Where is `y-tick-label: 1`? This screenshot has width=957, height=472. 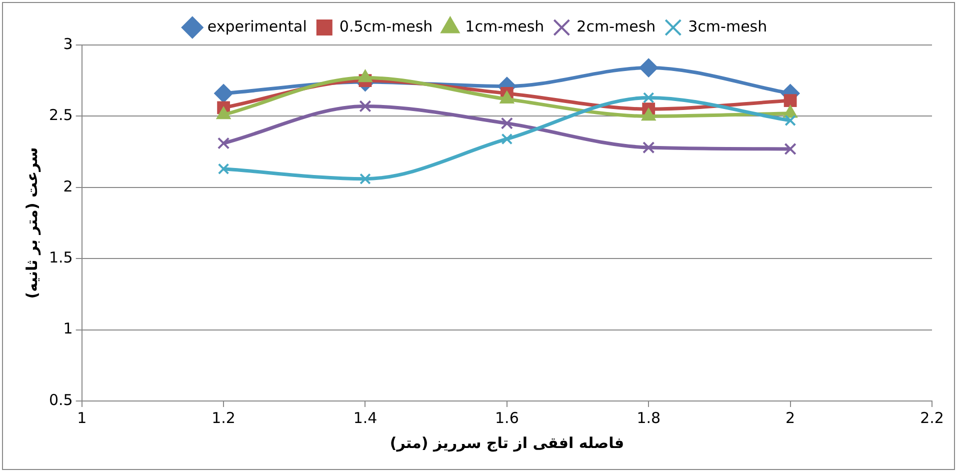
y-tick-label: 1 is located at coordinates (68, 329).